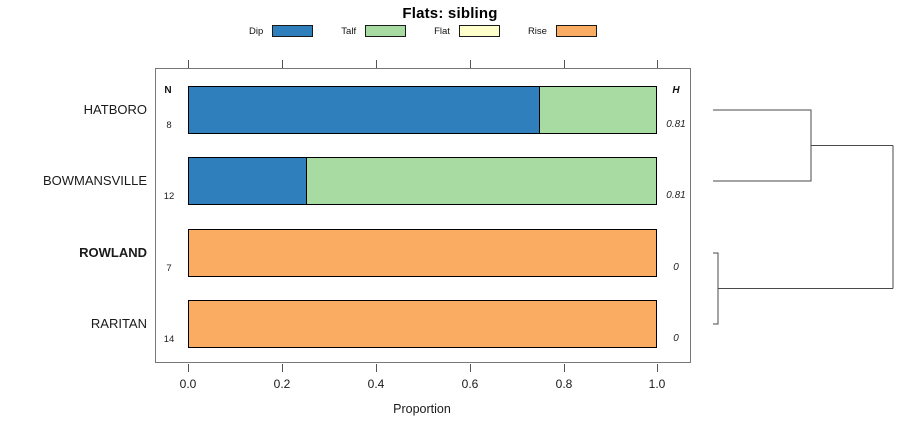 Image resolution: width=900 pixels, height=440 pixels. I want to click on legend-swatch-rise, so click(576, 31).